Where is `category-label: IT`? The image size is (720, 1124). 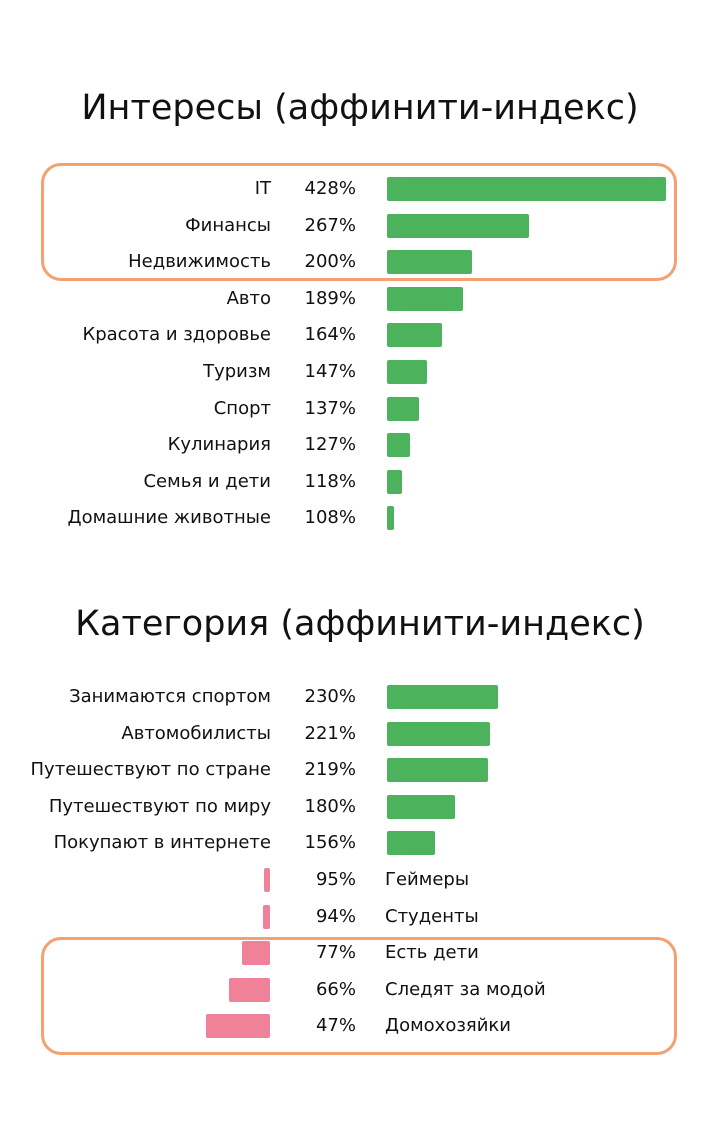 category-label: IT is located at coordinates (262, 188).